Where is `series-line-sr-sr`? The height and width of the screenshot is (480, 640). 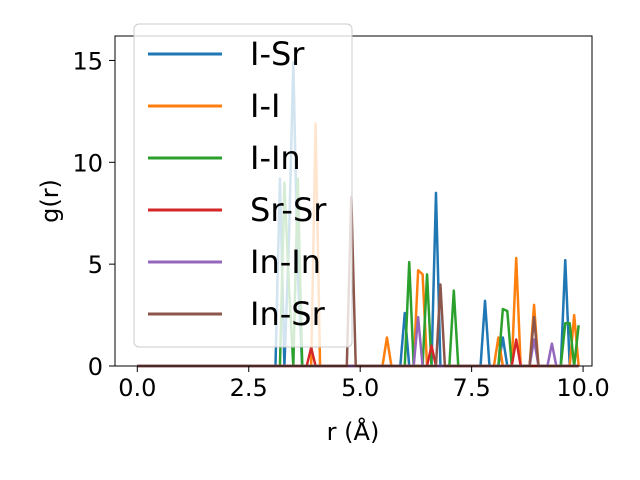
series-line-sr-sr is located at coordinates (358, 353).